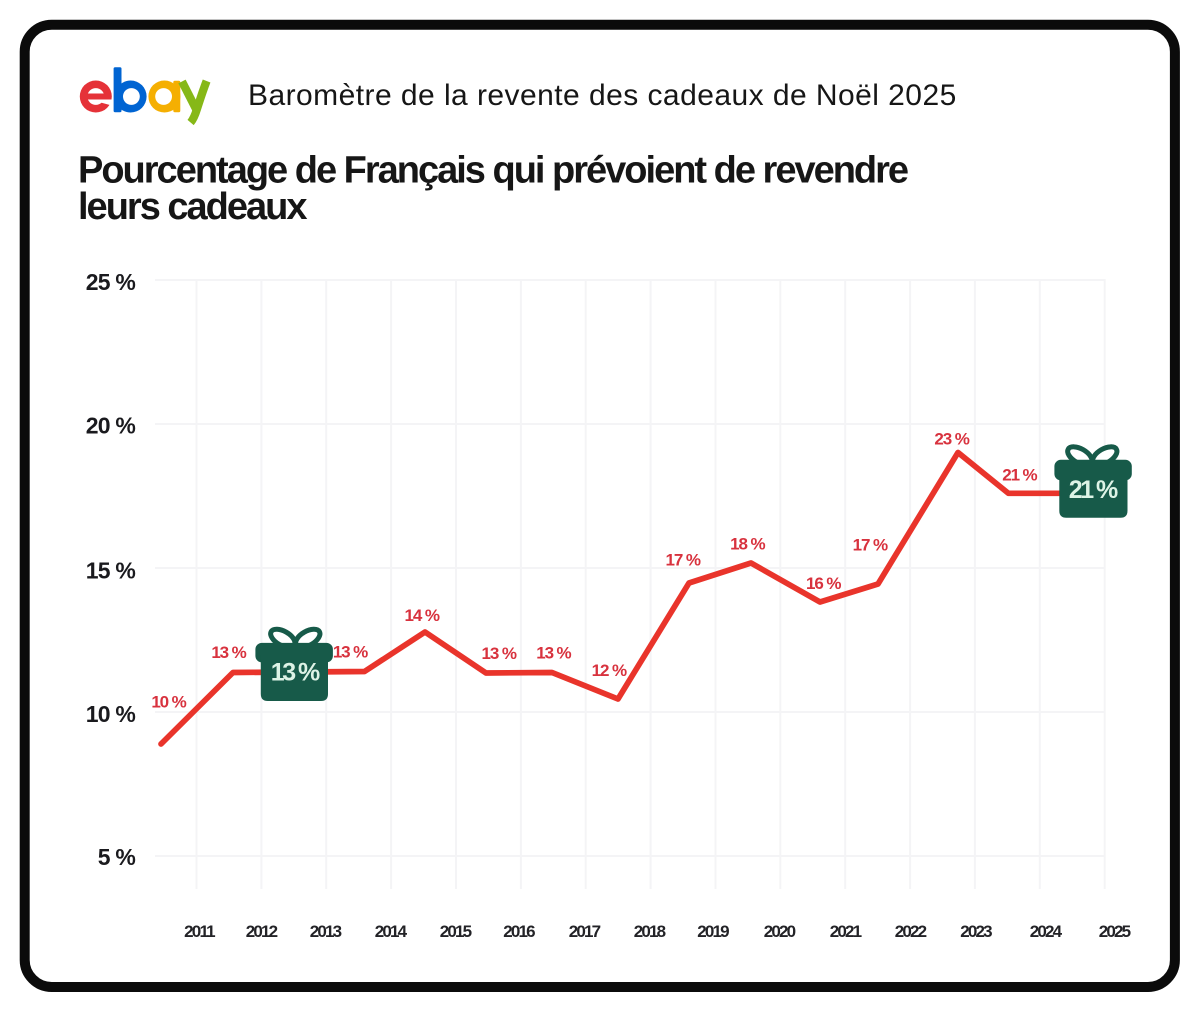  What do you see at coordinates (650, 931) in the screenshot?
I see `svg-text: 2018` at bounding box center [650, 931].